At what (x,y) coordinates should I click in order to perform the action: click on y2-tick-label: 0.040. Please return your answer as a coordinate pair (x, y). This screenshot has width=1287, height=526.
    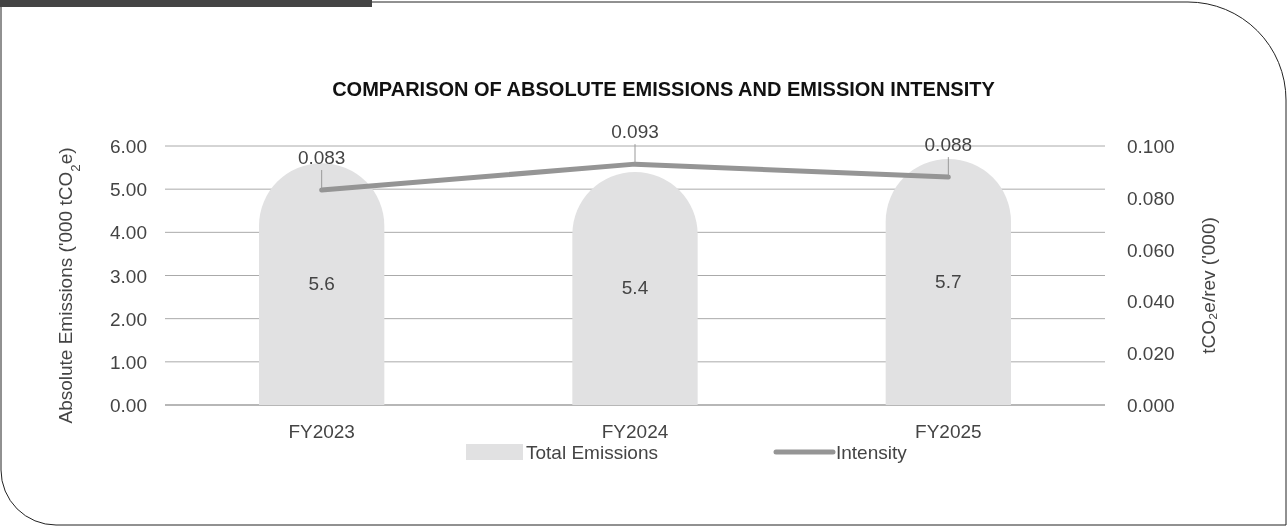
    Looking at the image, I should click on (1151, 302).